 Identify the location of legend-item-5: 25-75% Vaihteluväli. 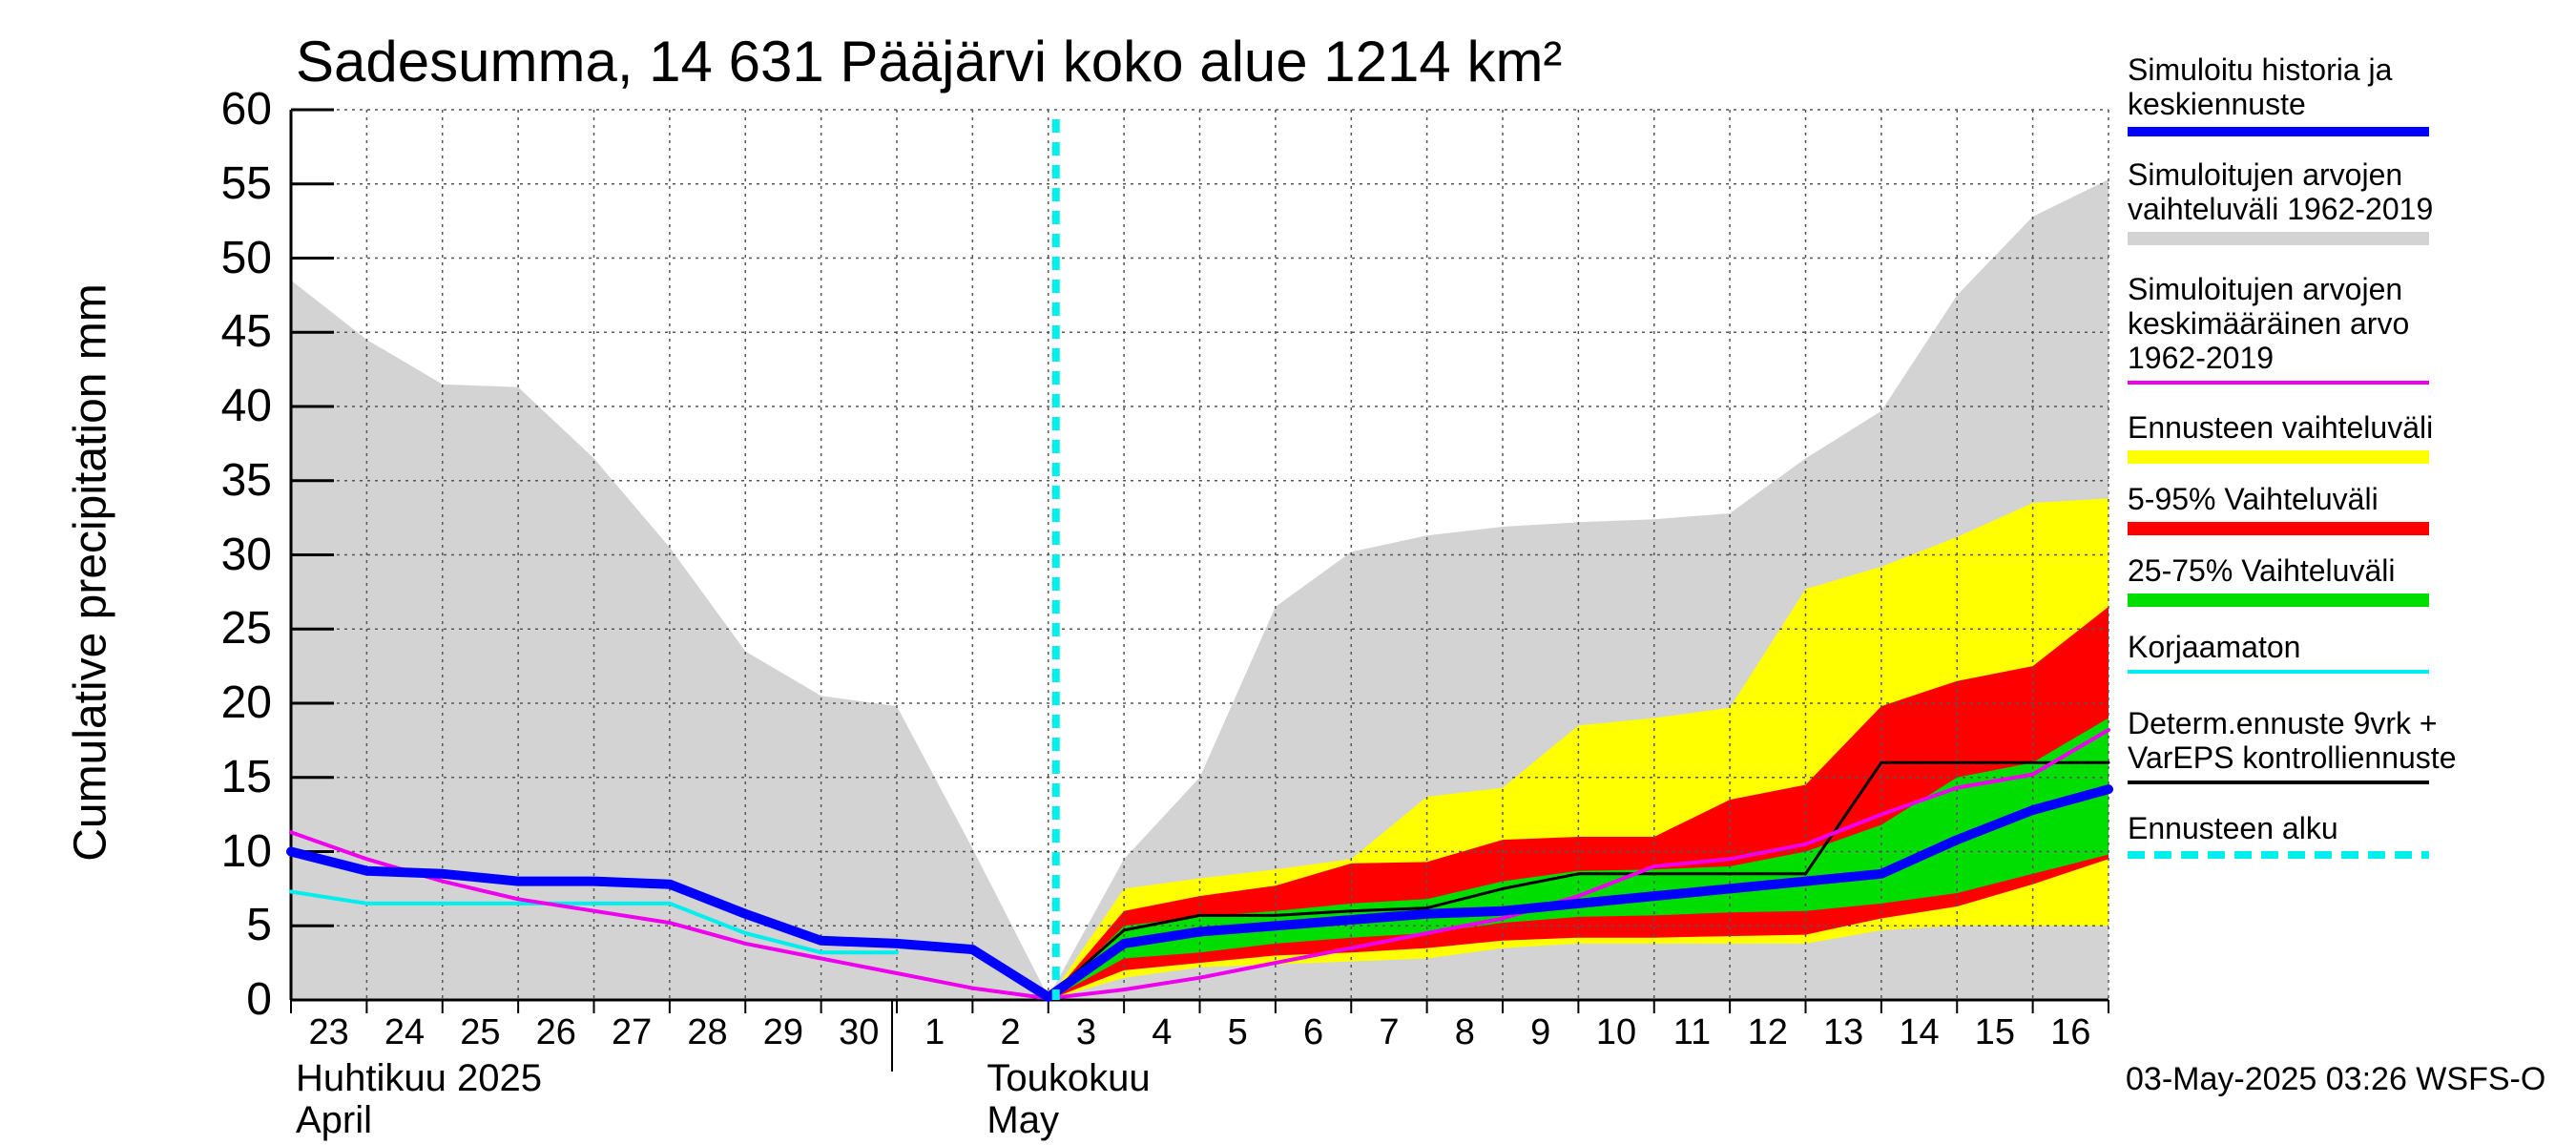
(2337, 580).